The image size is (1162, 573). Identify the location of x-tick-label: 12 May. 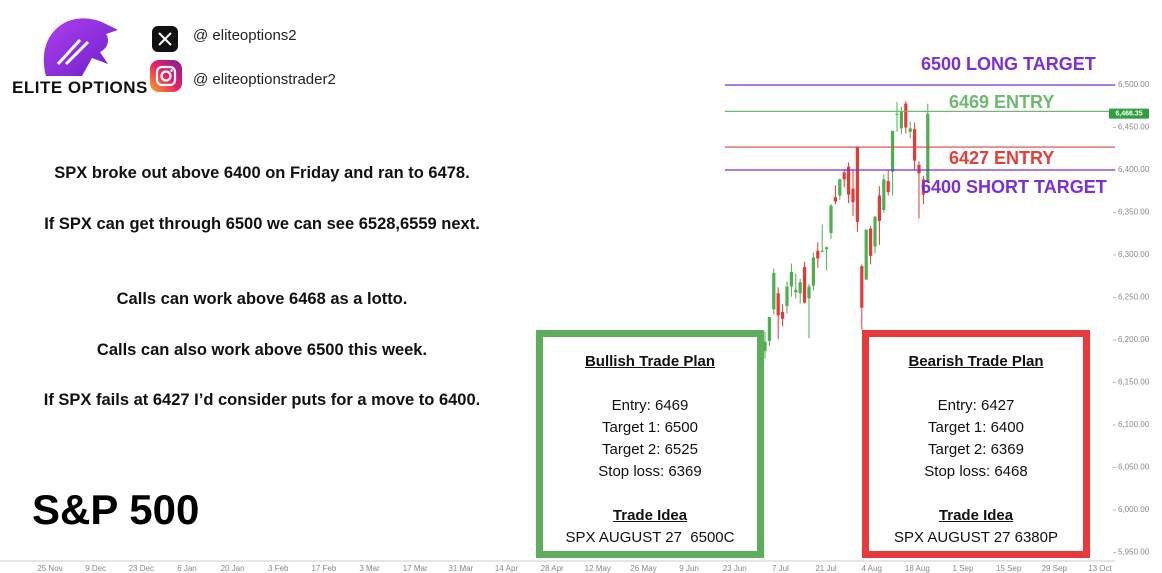
(598, 568).